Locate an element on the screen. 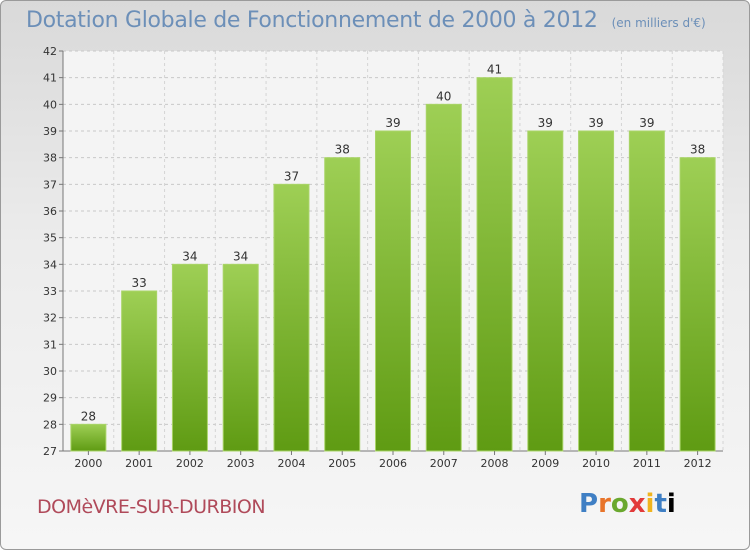 The height and width of the screenshot is (550, 750). y-tick-label: 36 is located at coordinates (50, 211).